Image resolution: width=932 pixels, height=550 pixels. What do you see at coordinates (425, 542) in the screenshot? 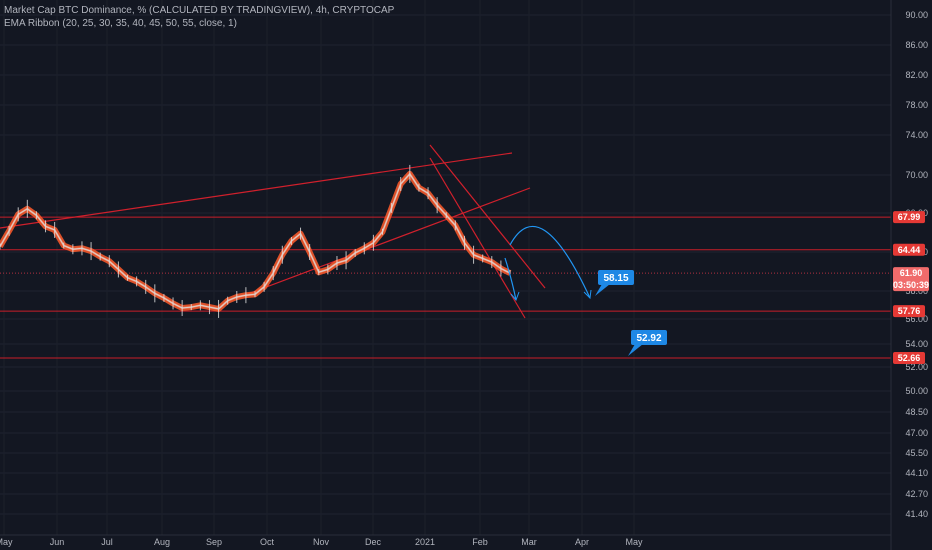
I see `x-tick-label: 2021` at bounding box center [425, 542].